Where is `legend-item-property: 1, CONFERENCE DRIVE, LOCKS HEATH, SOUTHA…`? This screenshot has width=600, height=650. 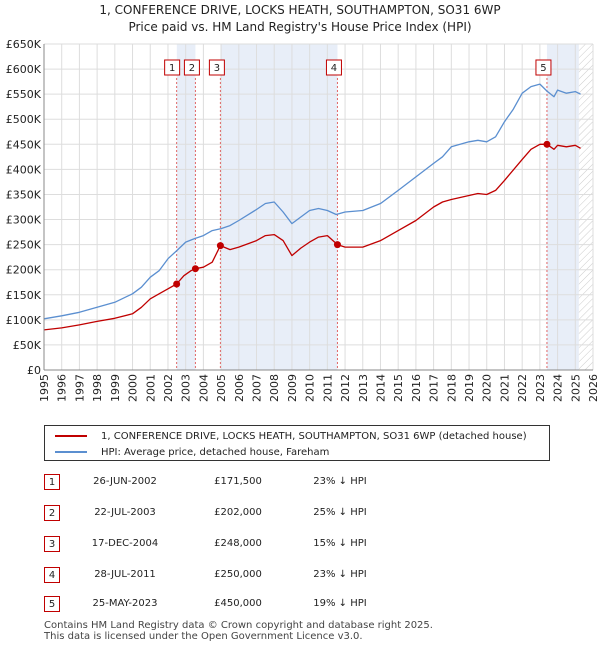
legend-item-property: 1, CONFERENCE DRIVE, LOCKS HEATH, SOUTHA… is located at coordinates (291, 436).